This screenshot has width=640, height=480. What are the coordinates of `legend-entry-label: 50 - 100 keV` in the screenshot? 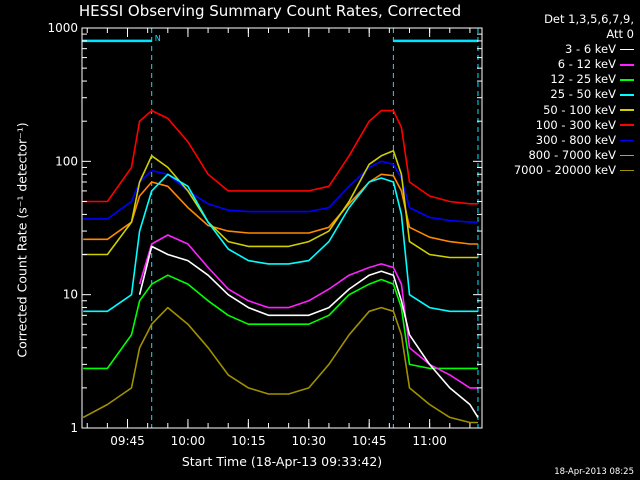 It's located at (579, 109).